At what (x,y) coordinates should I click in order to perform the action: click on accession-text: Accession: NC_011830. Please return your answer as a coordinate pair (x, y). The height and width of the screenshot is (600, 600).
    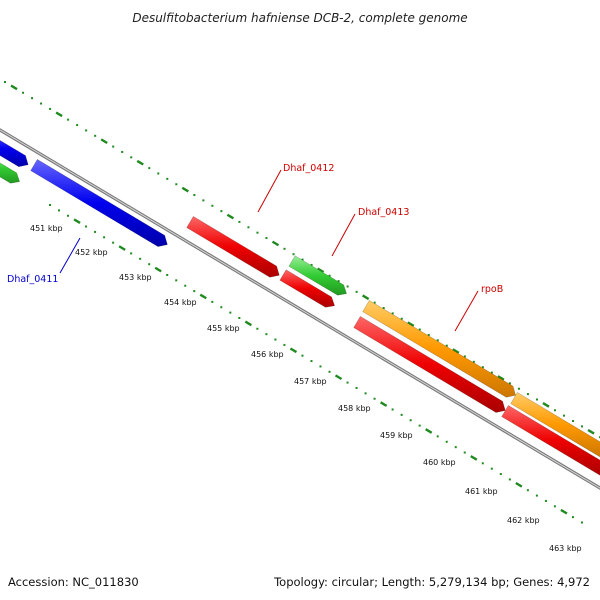
    Looking at the image, I should click on (73, 582).